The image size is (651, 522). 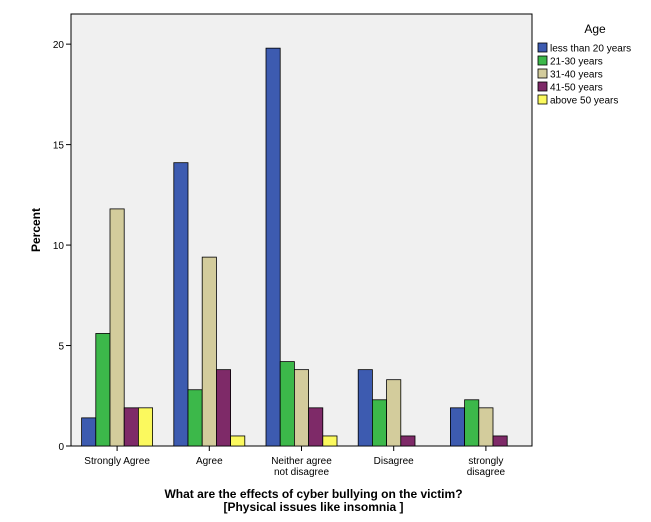 What do you see at coordinates (313, 507) in the screenshot?
I see `x-axis-title: [Physical issues like insomnia ]` at bounding box center [313, 507].